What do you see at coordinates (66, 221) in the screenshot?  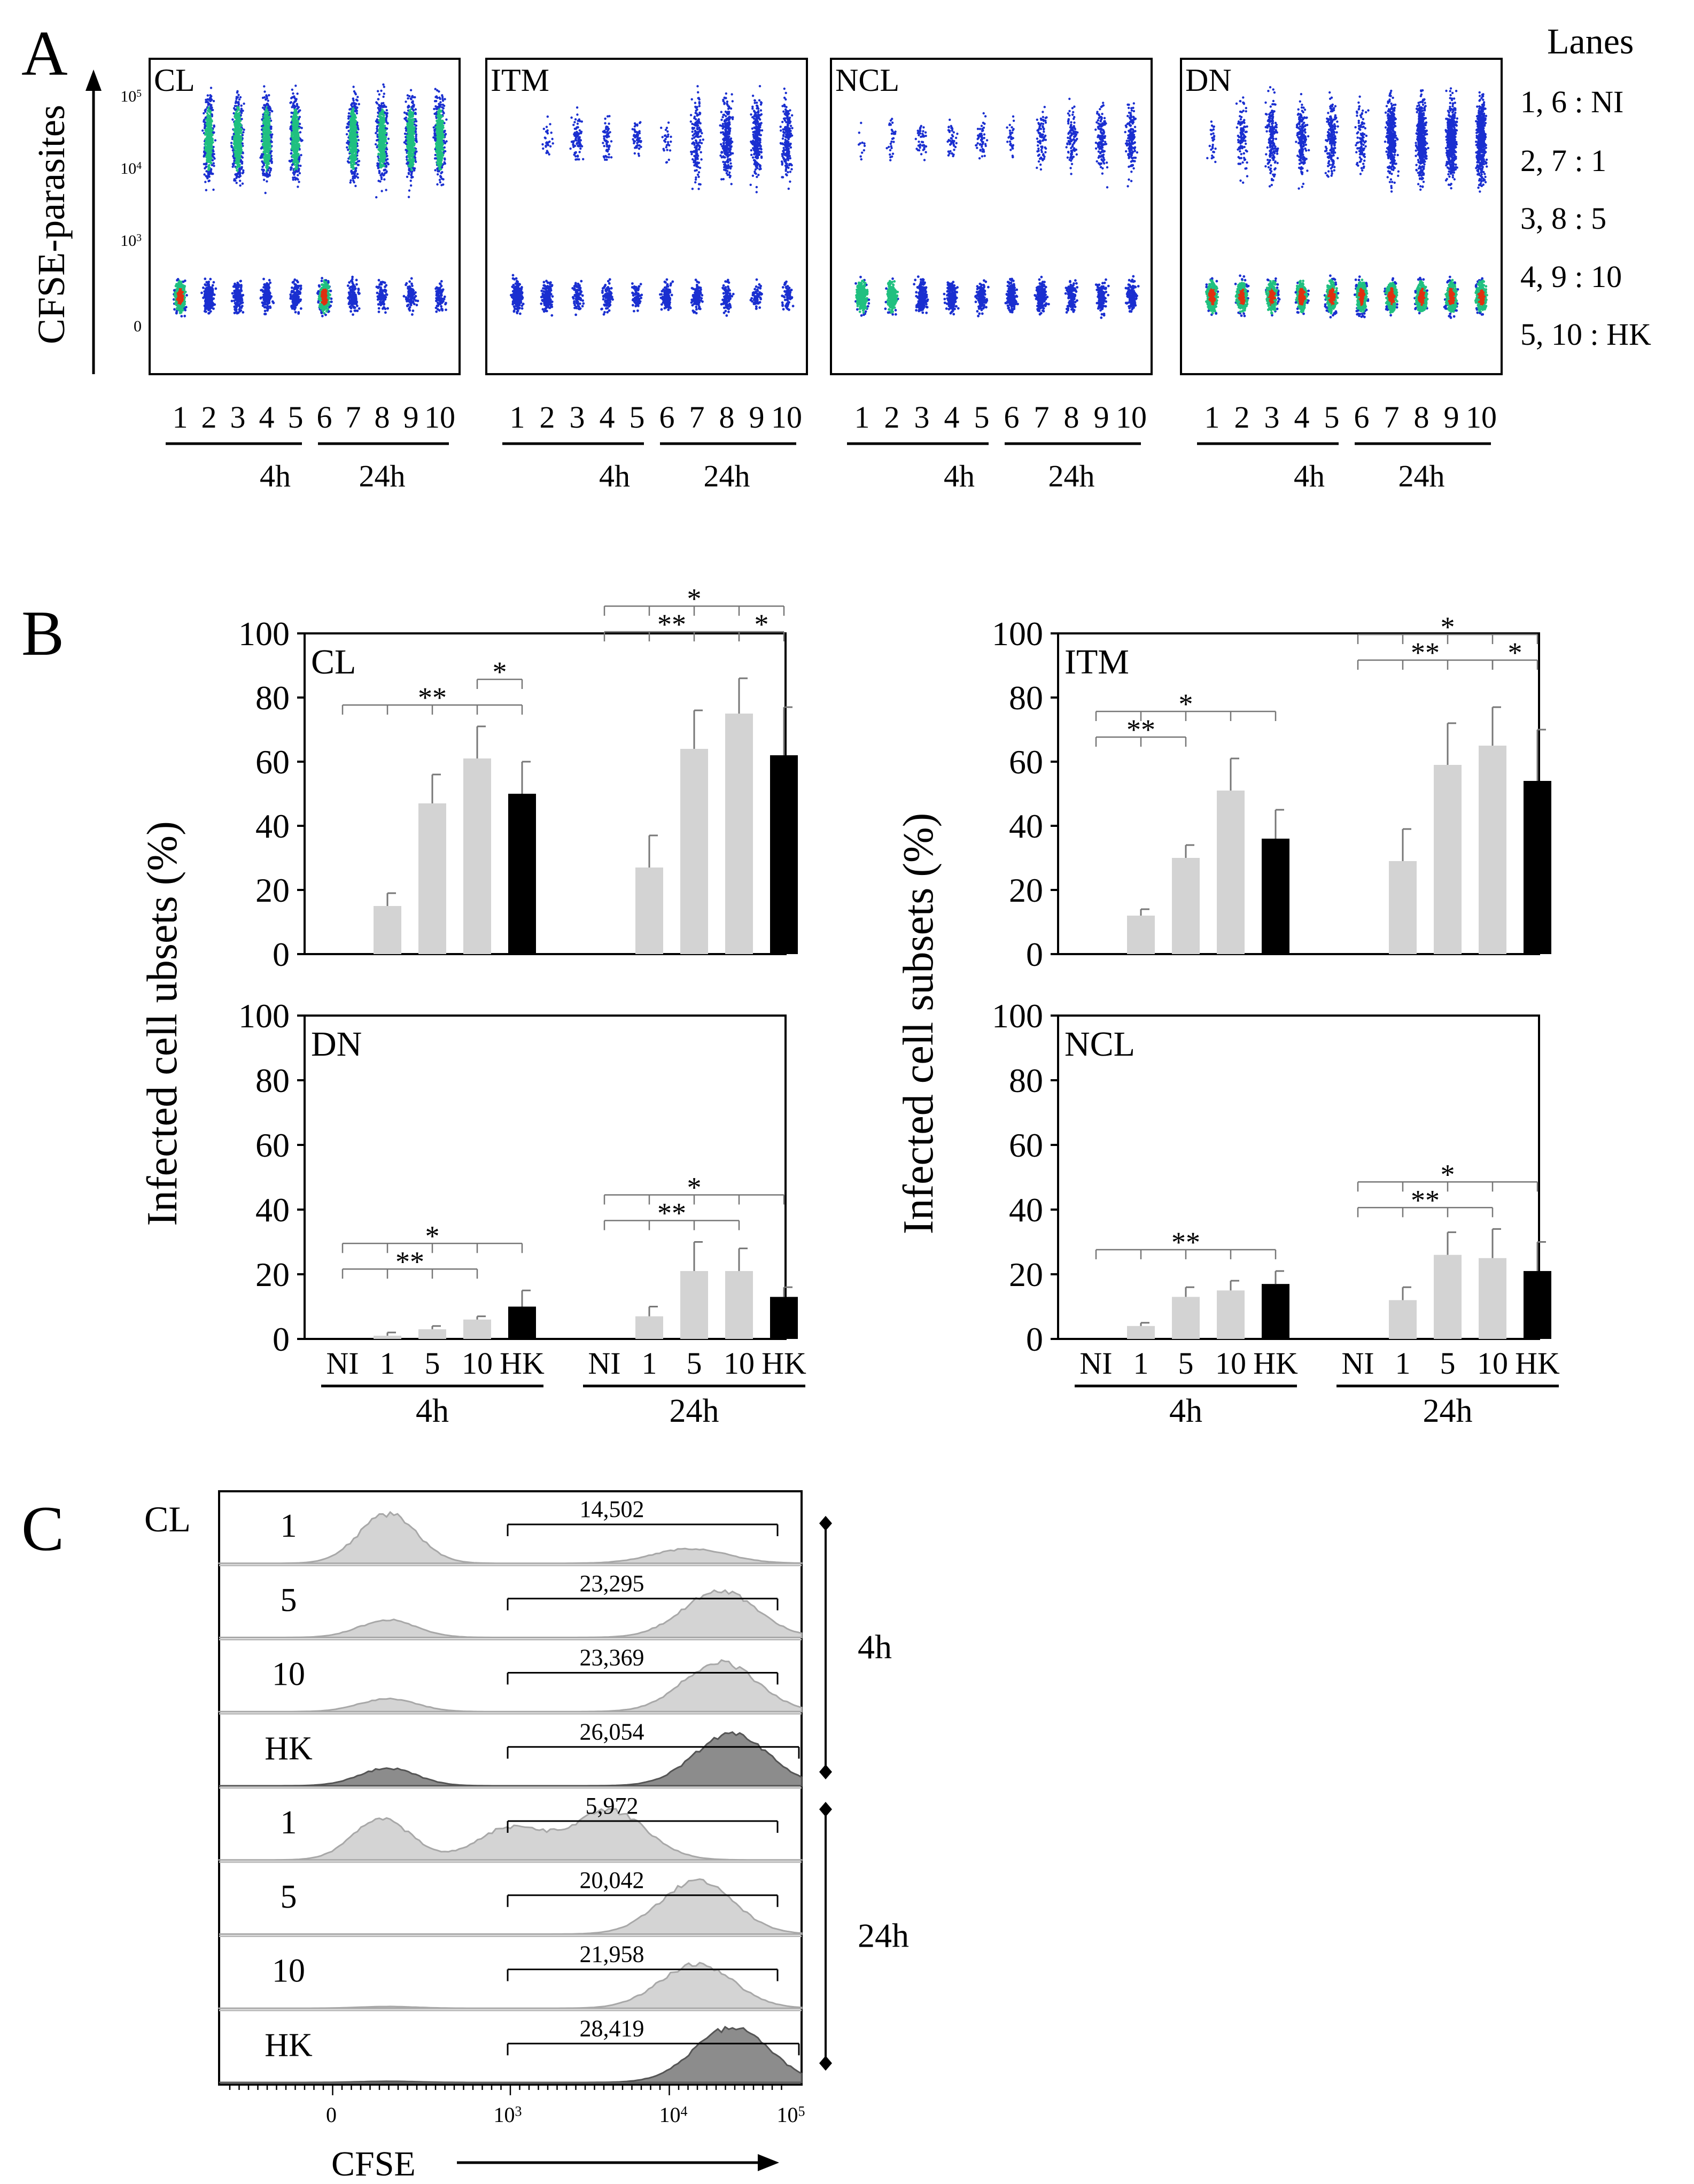 I see `panel-a-y-axis: CFSE-parasites` at bounding box center [66, 221].